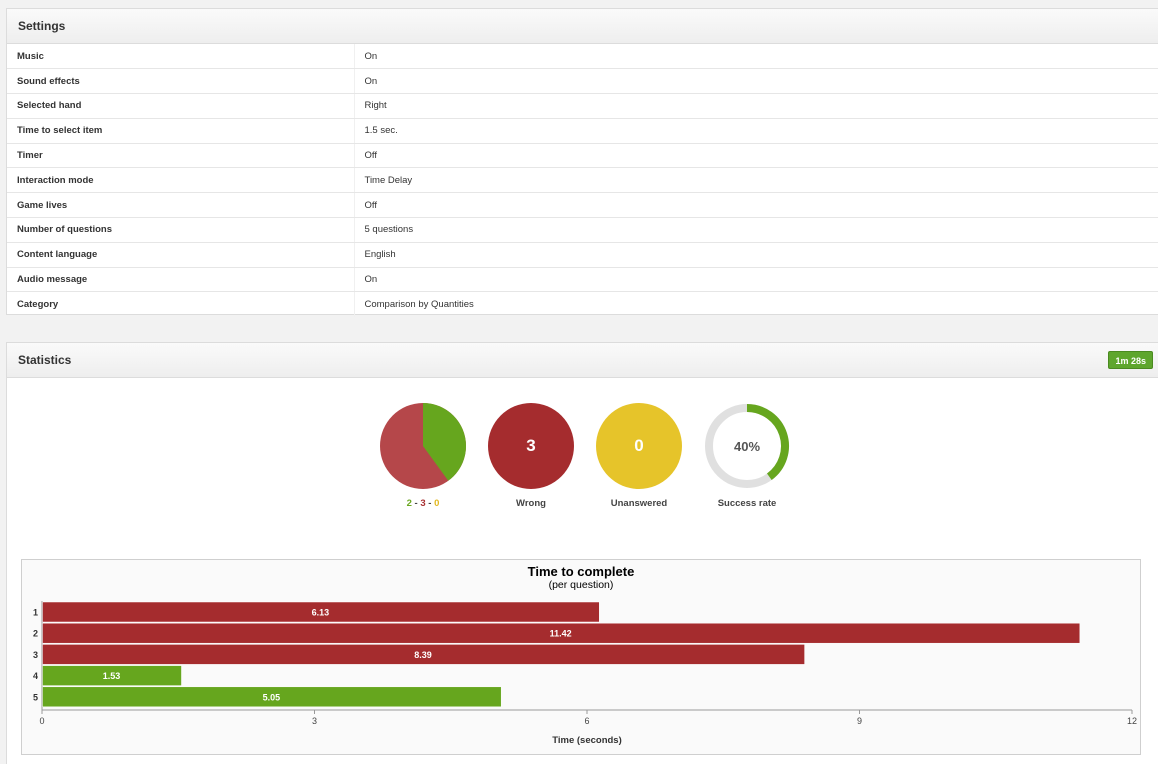 The width and height of the screenshot is (1158, 764). What do you see at coordinates (755, 131) in the screenshot?
I see `setting-value: 1.5 sec.` at bounding box center [755, 131].